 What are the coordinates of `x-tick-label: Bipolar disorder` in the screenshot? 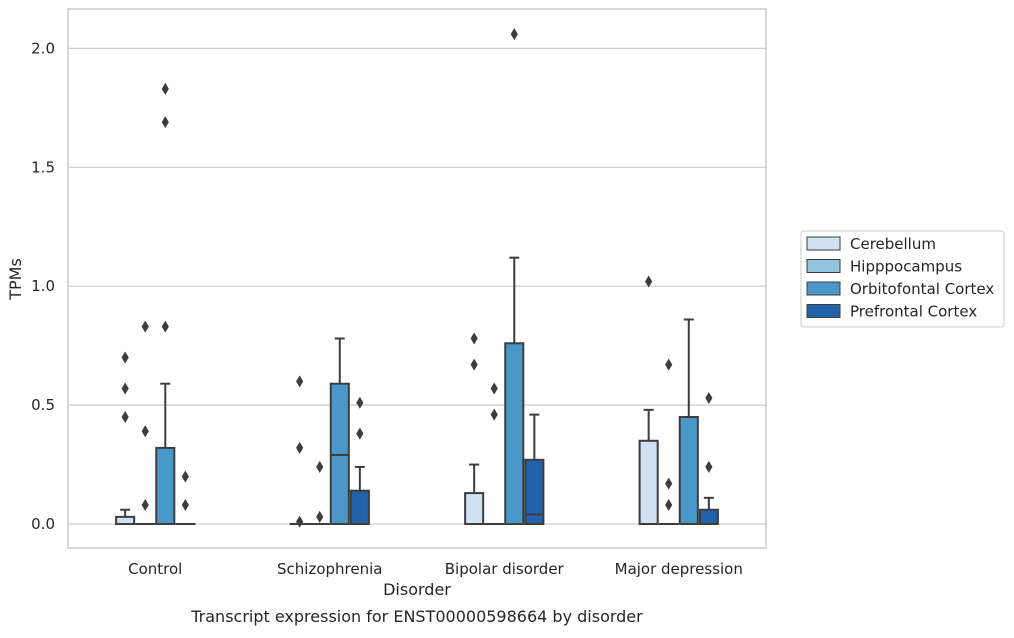 It's located at (505, 569).